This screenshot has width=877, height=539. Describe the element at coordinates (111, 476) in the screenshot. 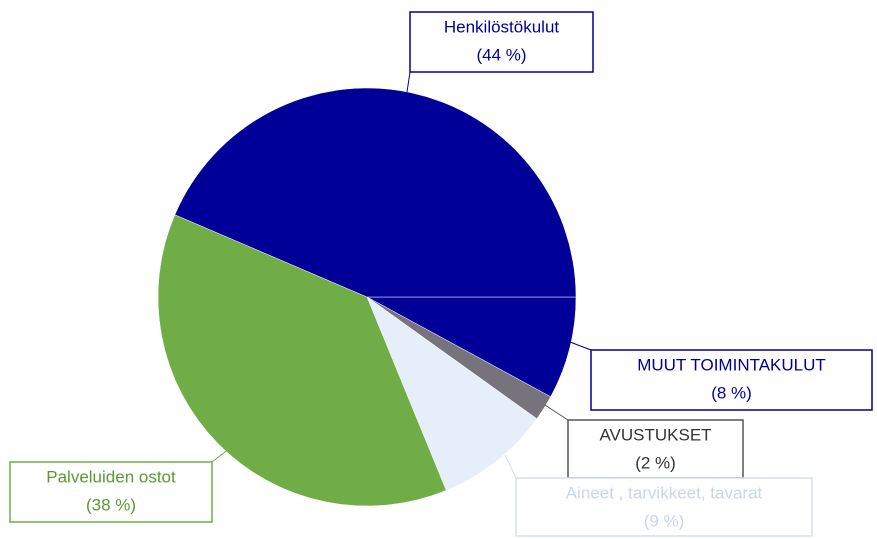

I see `slice-label: Palveluiden ostot` at that location.